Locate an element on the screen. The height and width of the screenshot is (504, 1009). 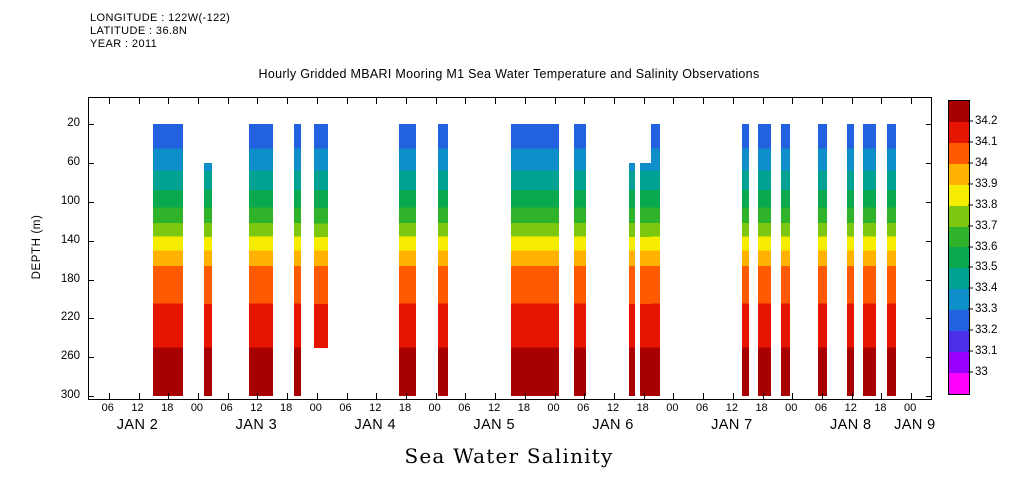
metadata-year: YEAR : 2011 is located at coordinates (124, 44).